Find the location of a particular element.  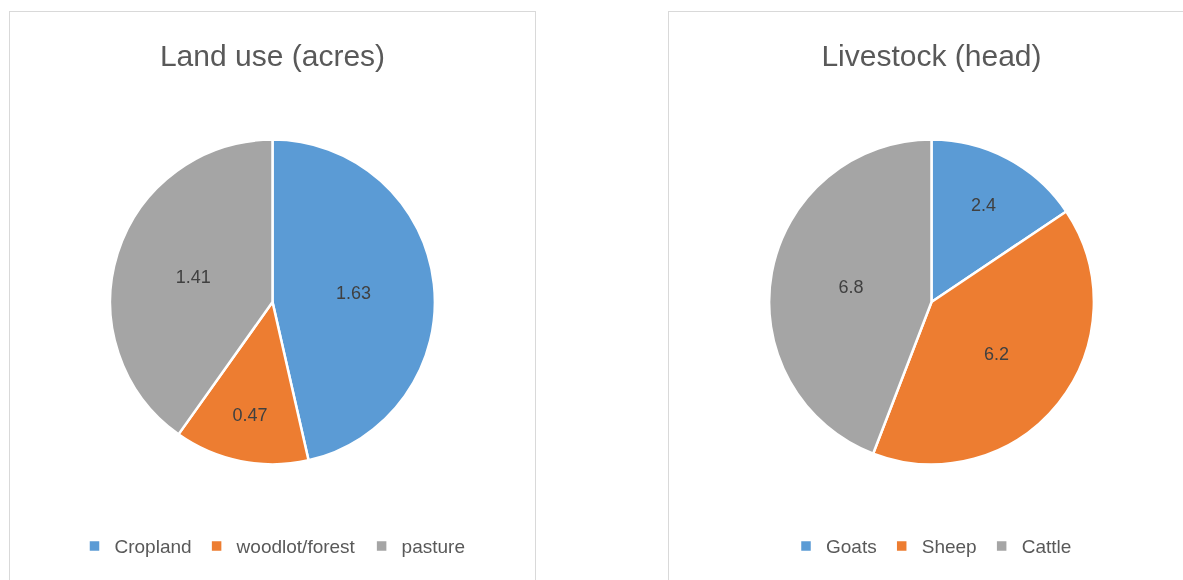

data-label: 0.47 is located at coordinates (250, 415).